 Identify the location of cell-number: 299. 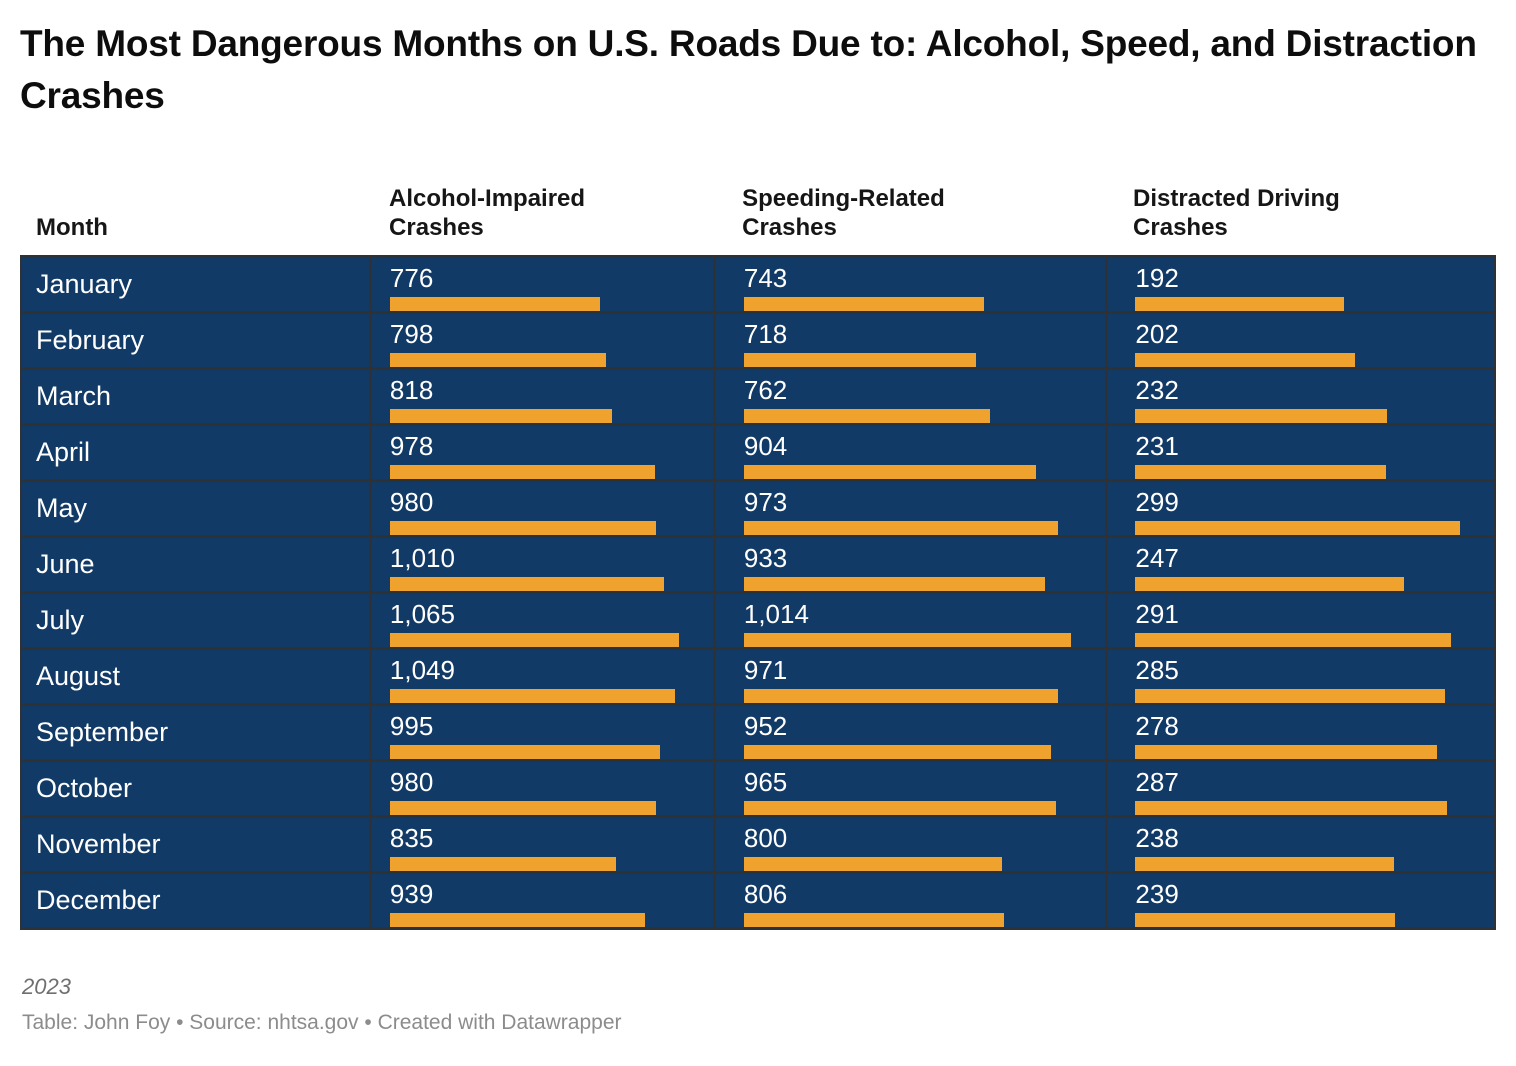
(1157, 502).